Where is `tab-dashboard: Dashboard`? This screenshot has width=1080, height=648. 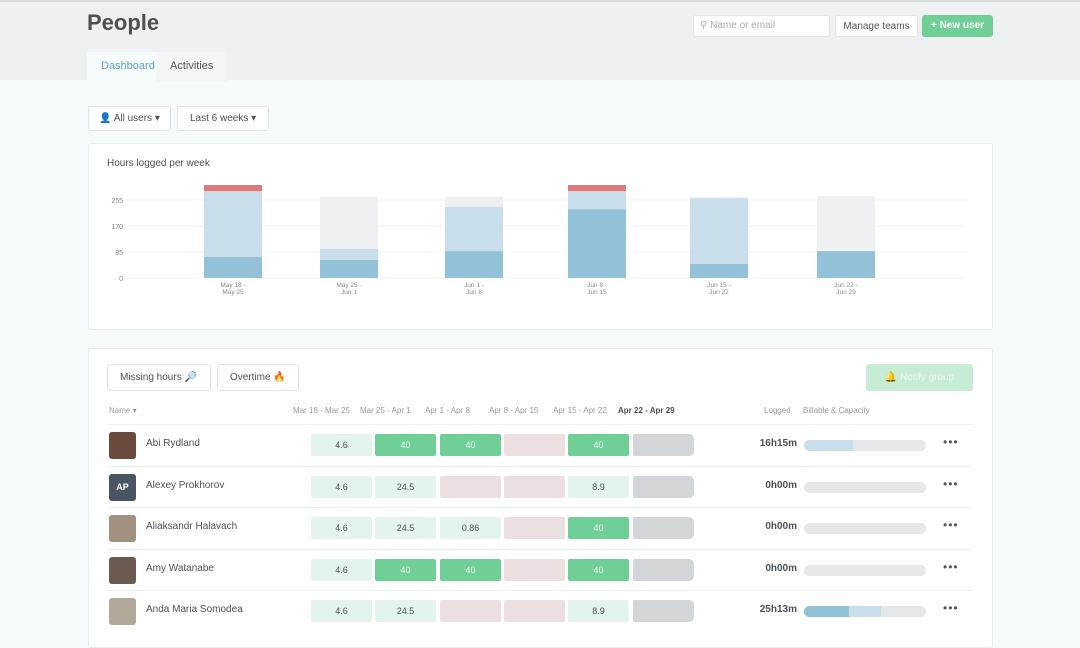 tab-dashboard: Dashboard is located at coordinates (128, 67).